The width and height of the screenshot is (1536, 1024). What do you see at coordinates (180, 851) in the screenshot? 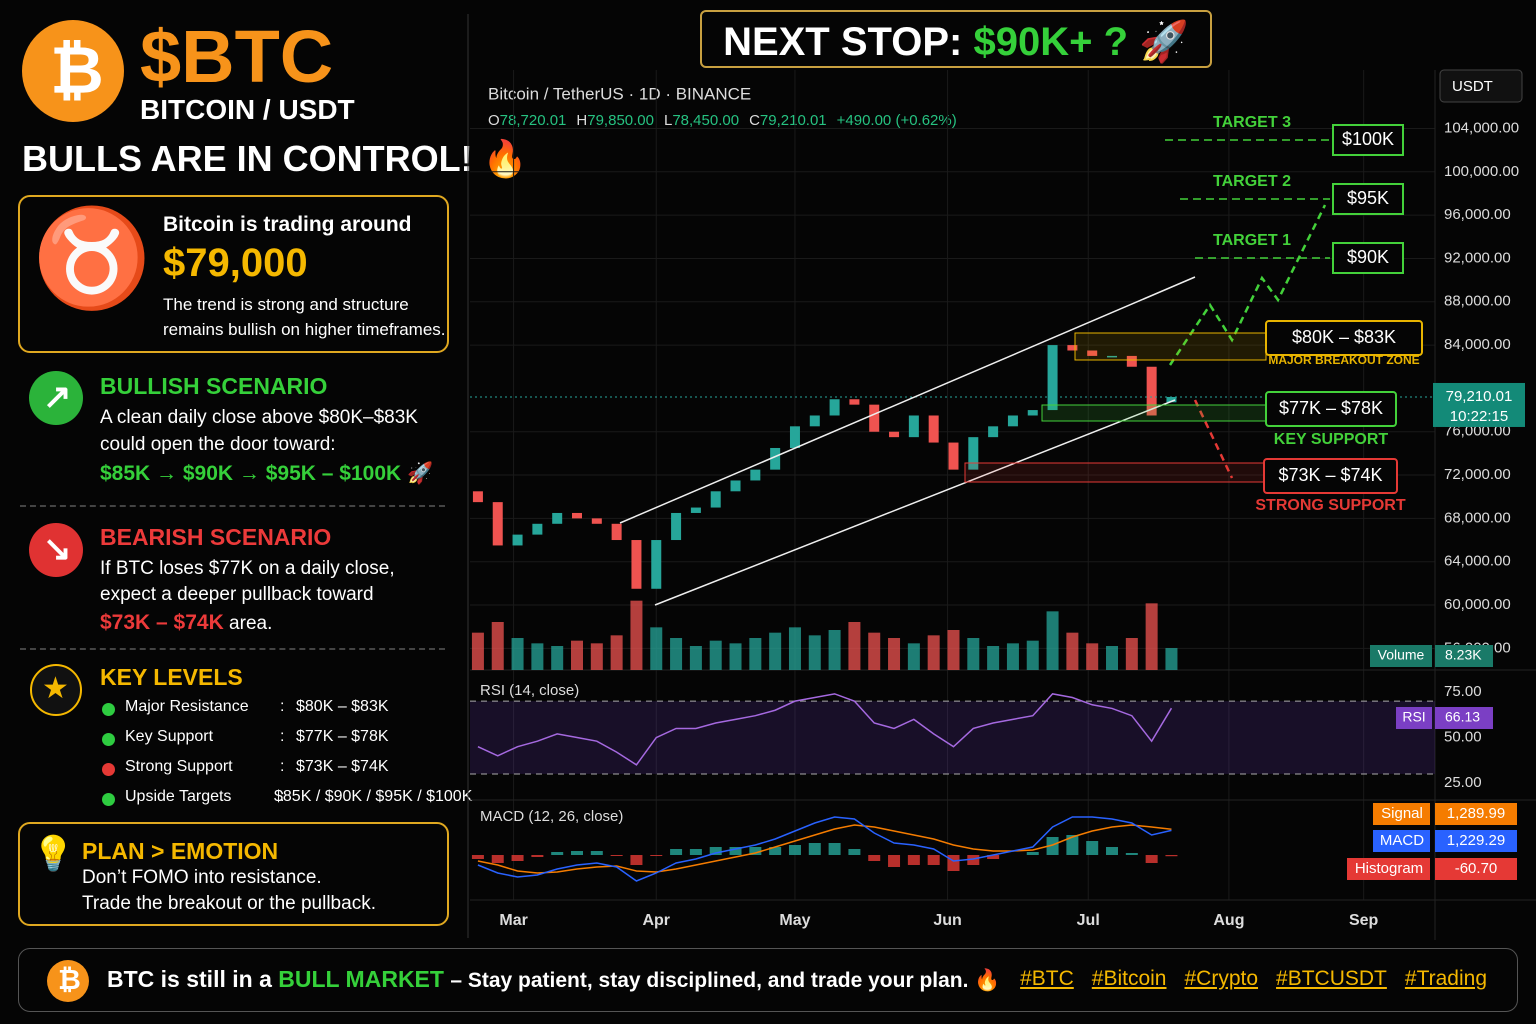
I see `plan-title: PLAN > EMOTION` at bounding box center [180, 851].